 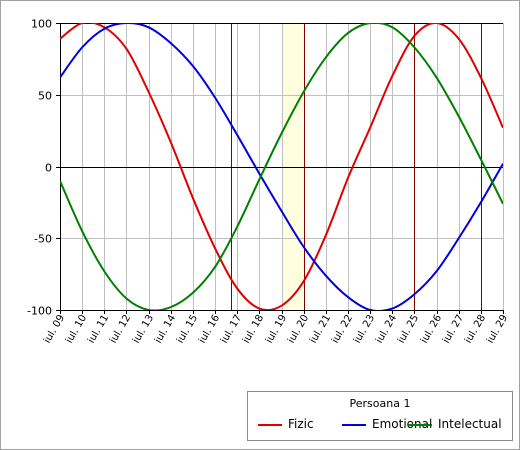 What do you see at coordinates (408, 329) in the screenshot?
I see `x-tick-label: iul. 25` at bounding box center [408, 329].